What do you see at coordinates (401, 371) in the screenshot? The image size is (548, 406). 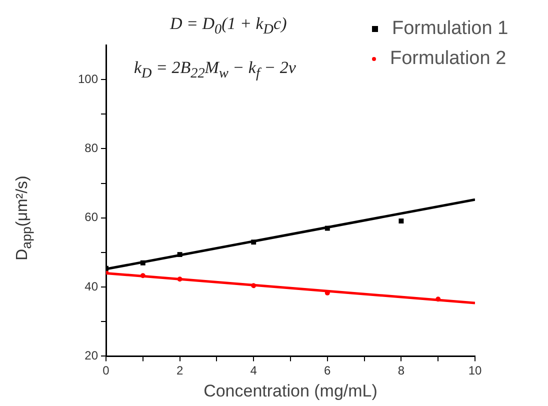 I see `x-tick-label: 8` at bounding box center [401, 371].